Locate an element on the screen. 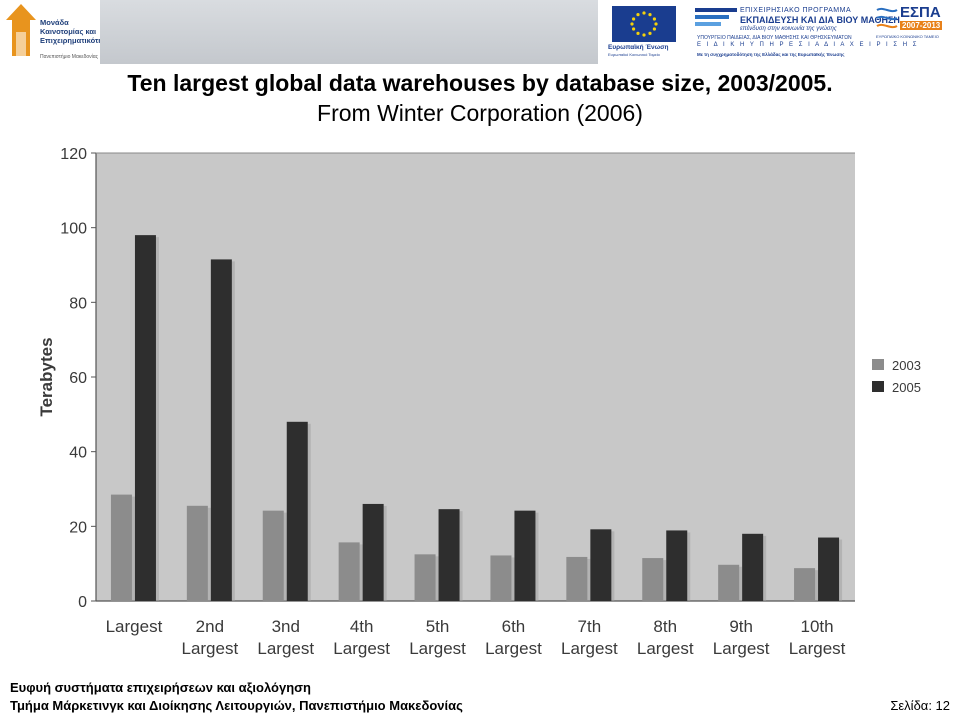 This screenshot has width=960, height=714. legend-label-2005: 2005 is located at coordinates (906, 387).